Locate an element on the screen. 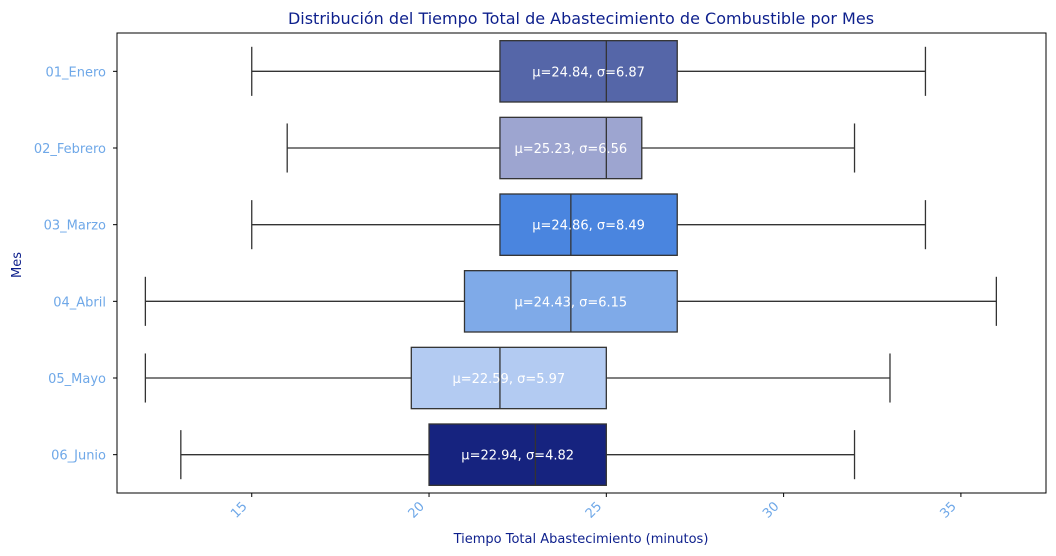 The height and width of the screenshot is (556, 1056). box-stat-label: μ=24.86, σ=8.49 is located at coordinates (588, 226).